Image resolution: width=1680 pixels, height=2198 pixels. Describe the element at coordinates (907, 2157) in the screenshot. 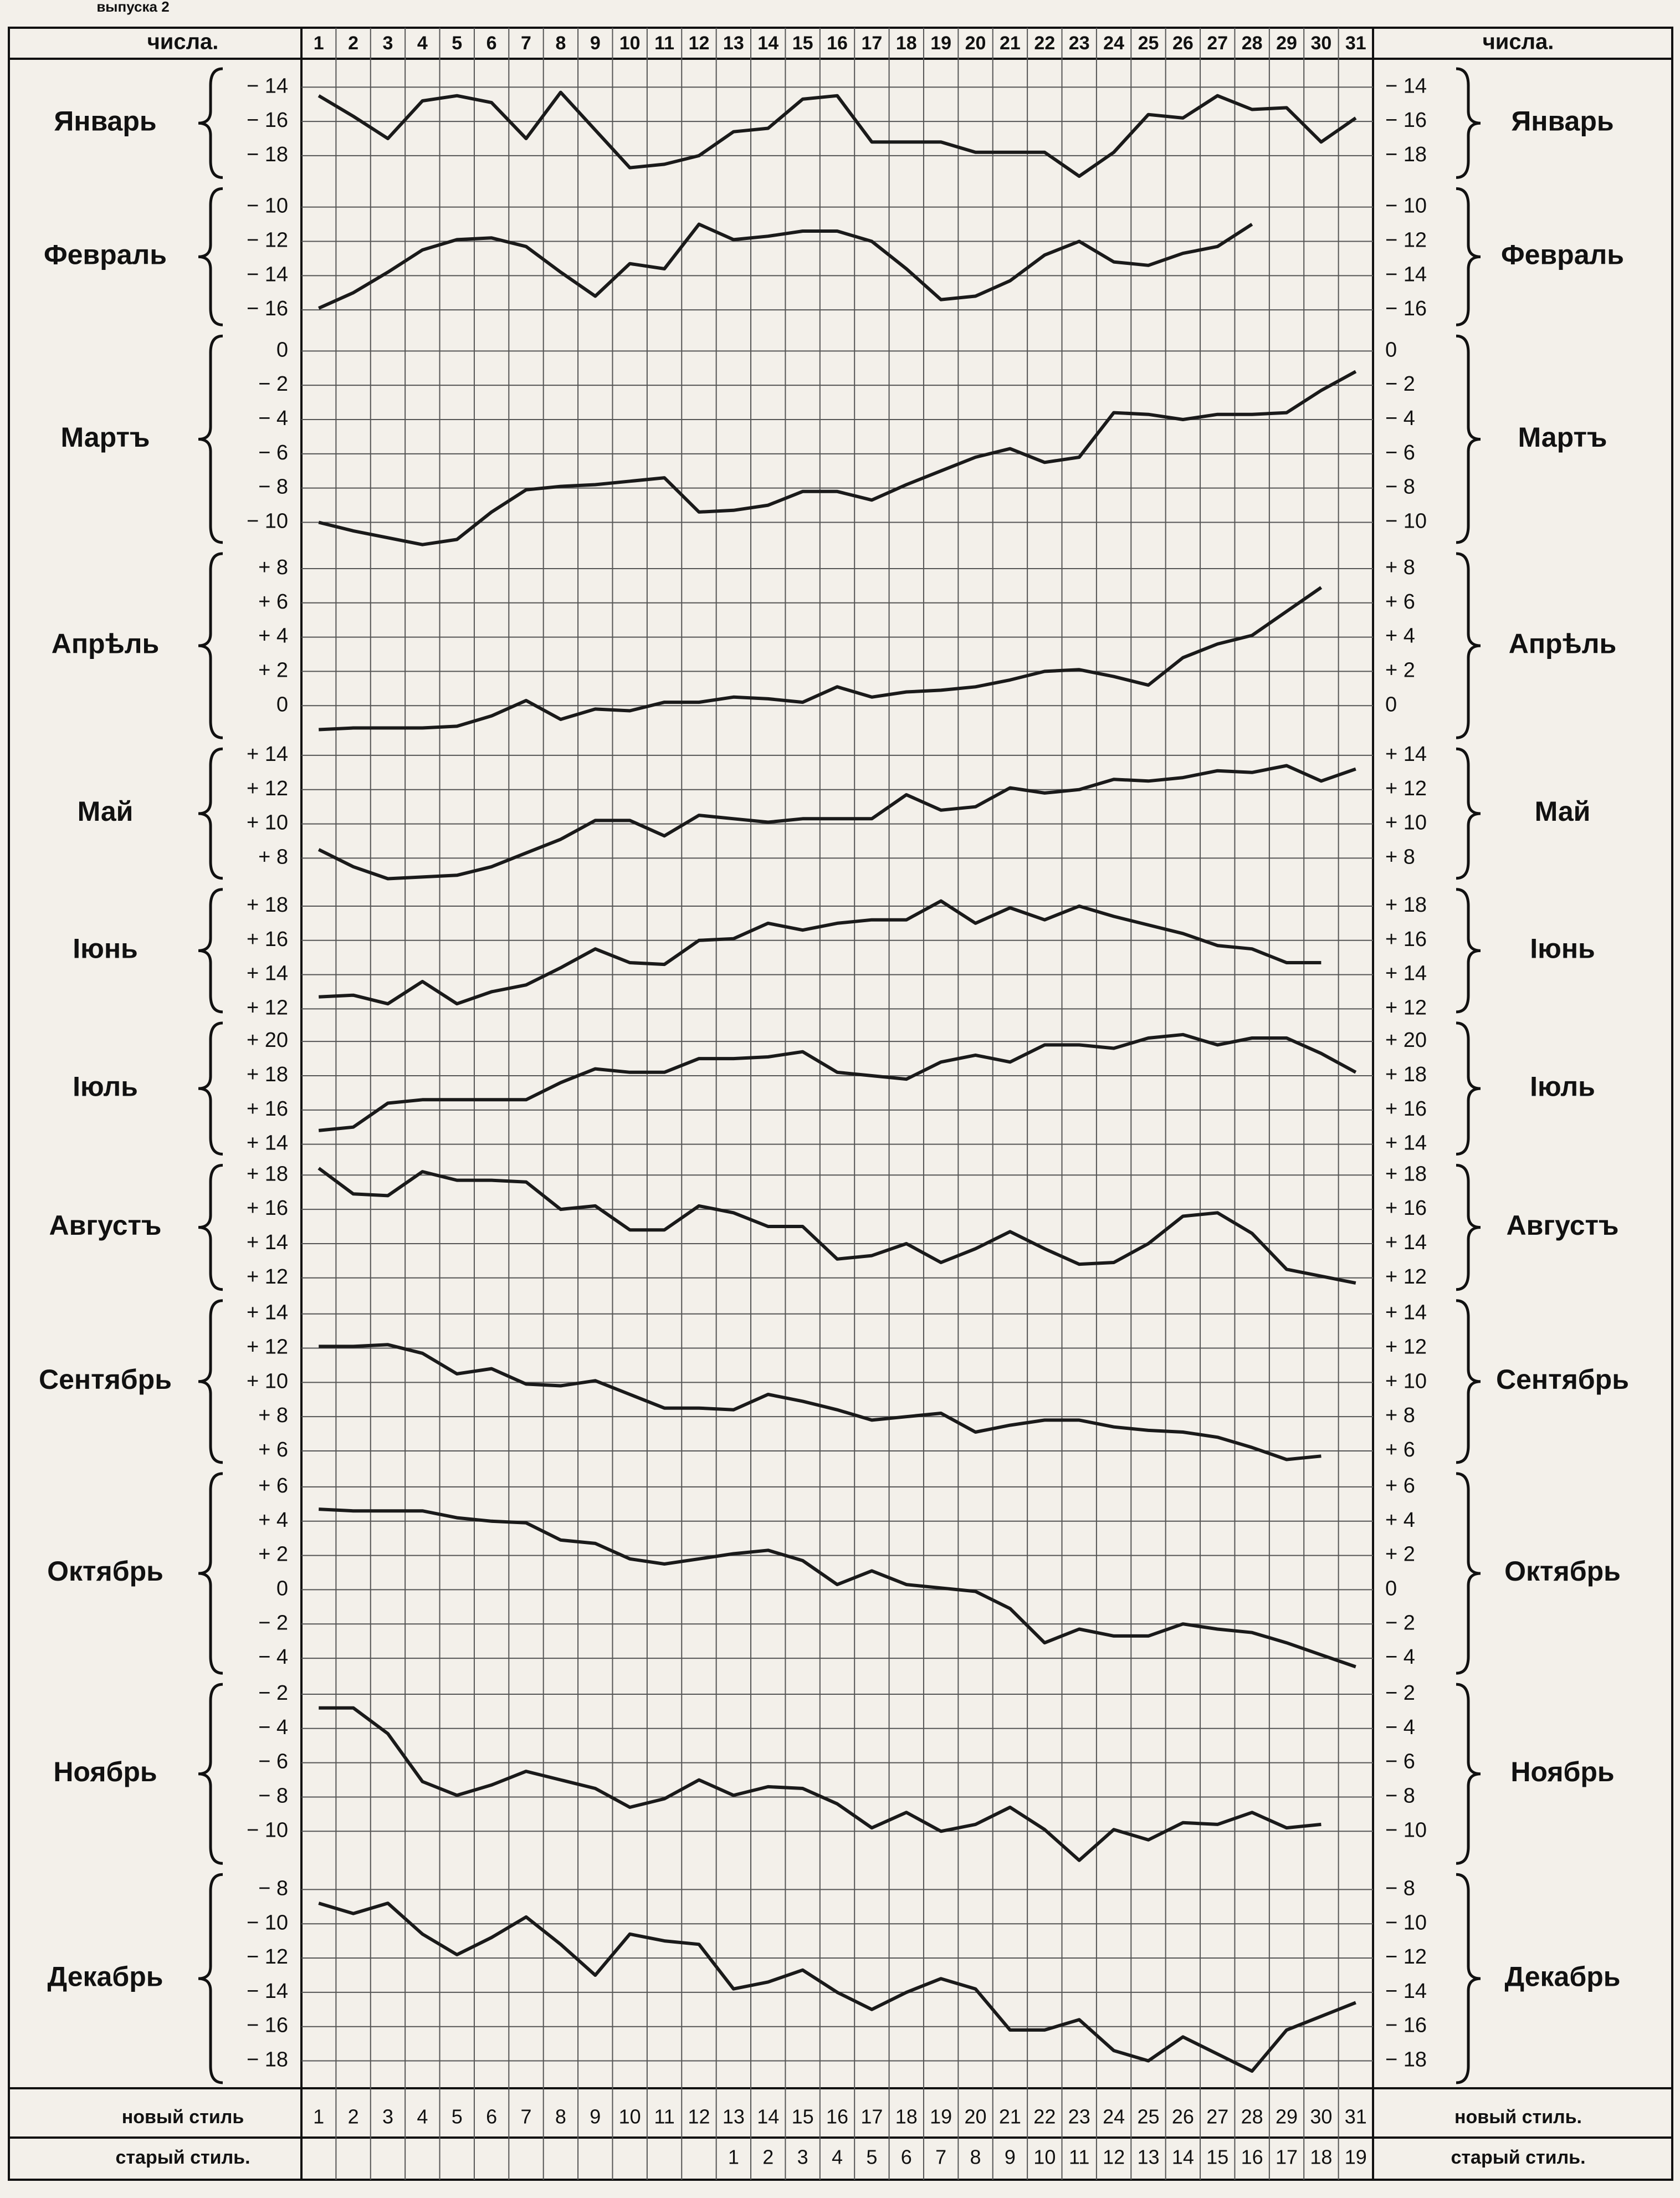

I see `old-style-day: 6` at that location.